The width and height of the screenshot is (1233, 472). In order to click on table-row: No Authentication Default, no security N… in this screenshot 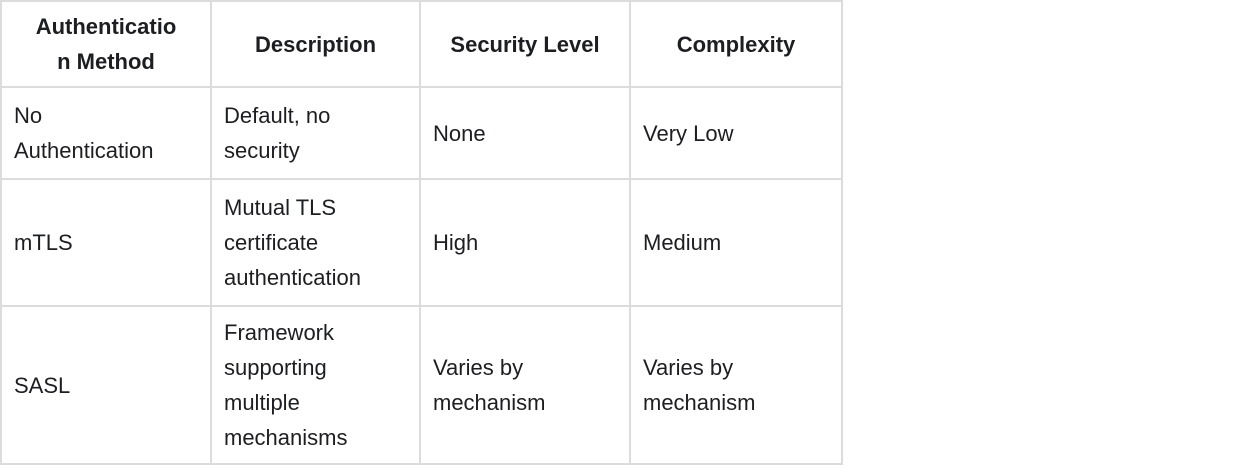, I will do `click(421, 133)`.